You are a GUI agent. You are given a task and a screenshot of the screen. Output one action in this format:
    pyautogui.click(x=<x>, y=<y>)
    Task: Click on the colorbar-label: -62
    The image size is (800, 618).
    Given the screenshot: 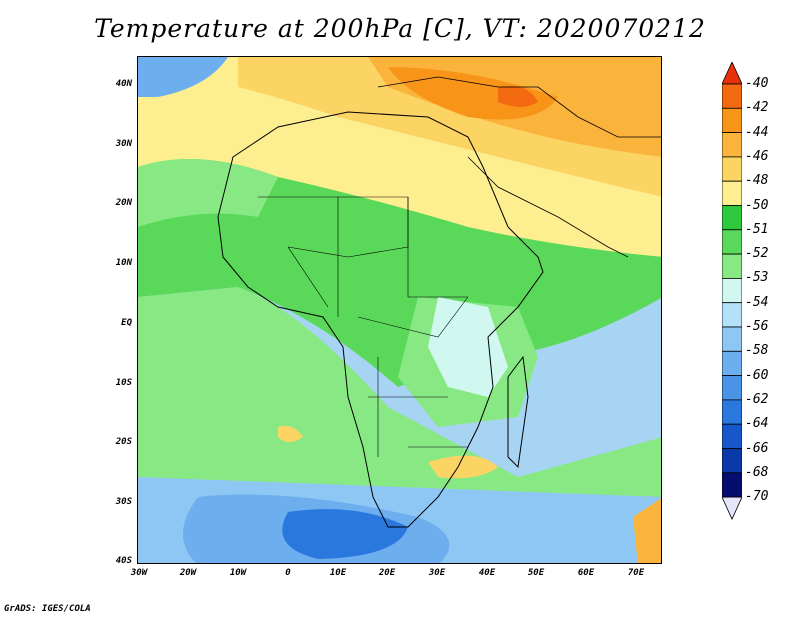 What is the action you would take?
    pyautogui.click(x=757, y=399)
    